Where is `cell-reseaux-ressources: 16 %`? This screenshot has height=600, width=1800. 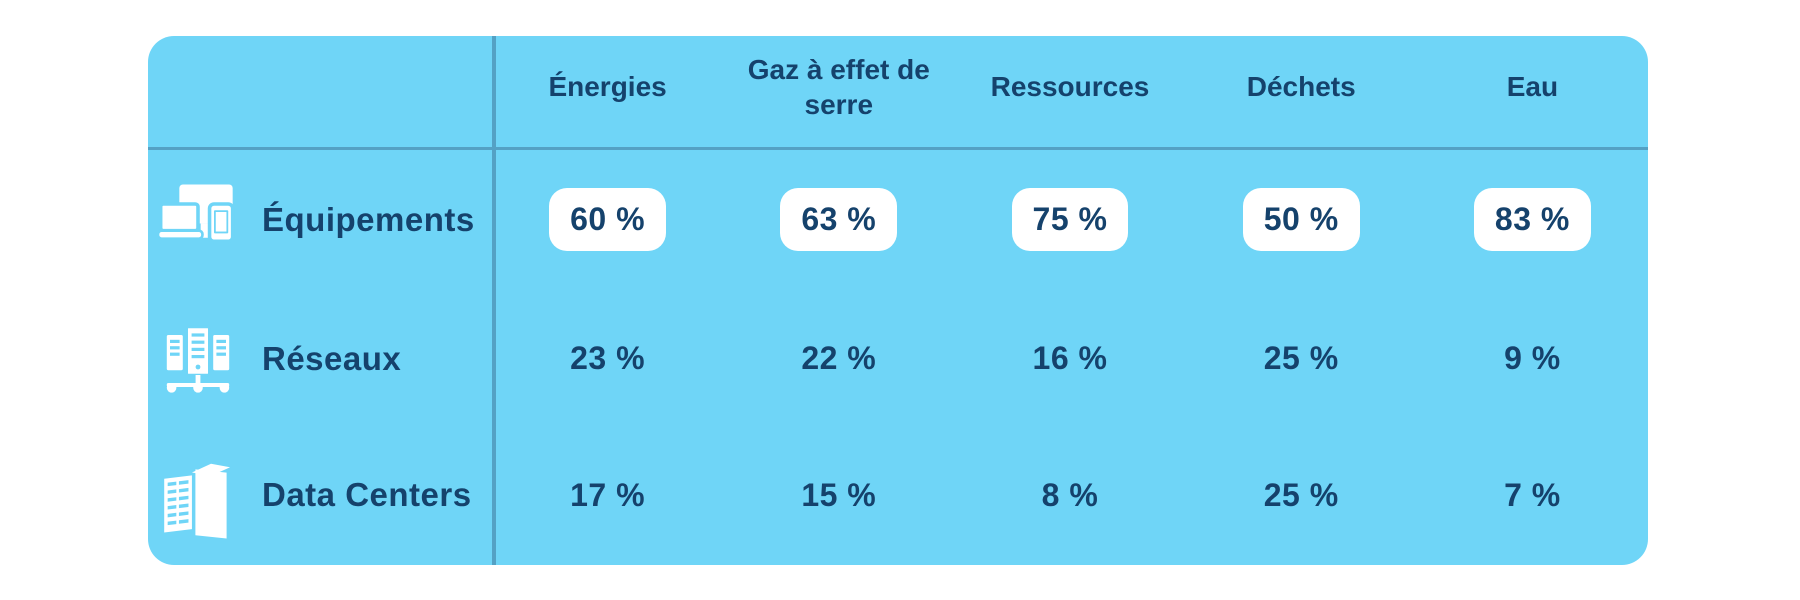
cell-reseaux-ressources: 16 % is located at coordinates (1069, 358).